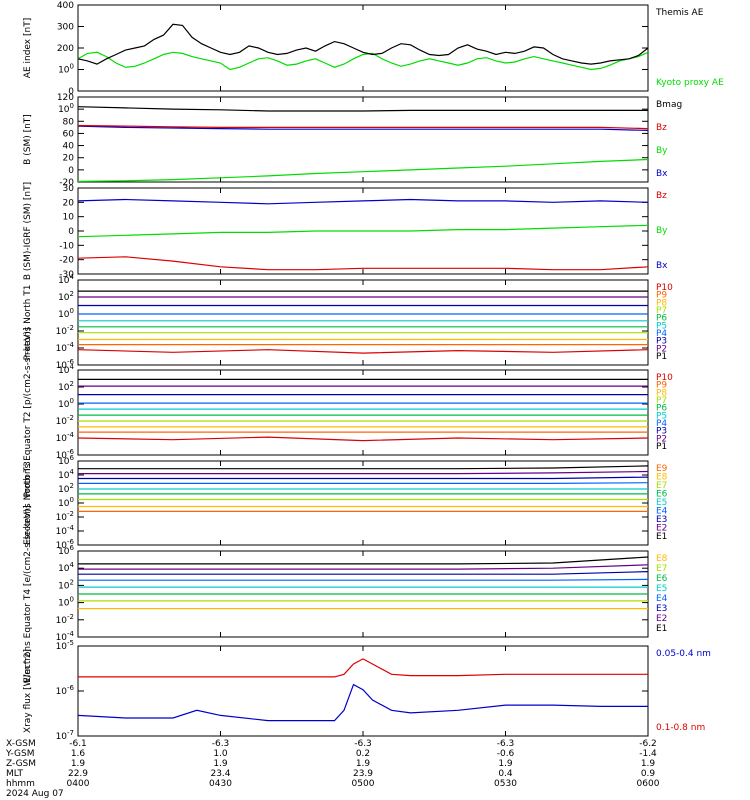  What do you see at coordinates (506, 754) in the screenshot?
I see `footer-value: -0.6` at bounding box center [506, 754].